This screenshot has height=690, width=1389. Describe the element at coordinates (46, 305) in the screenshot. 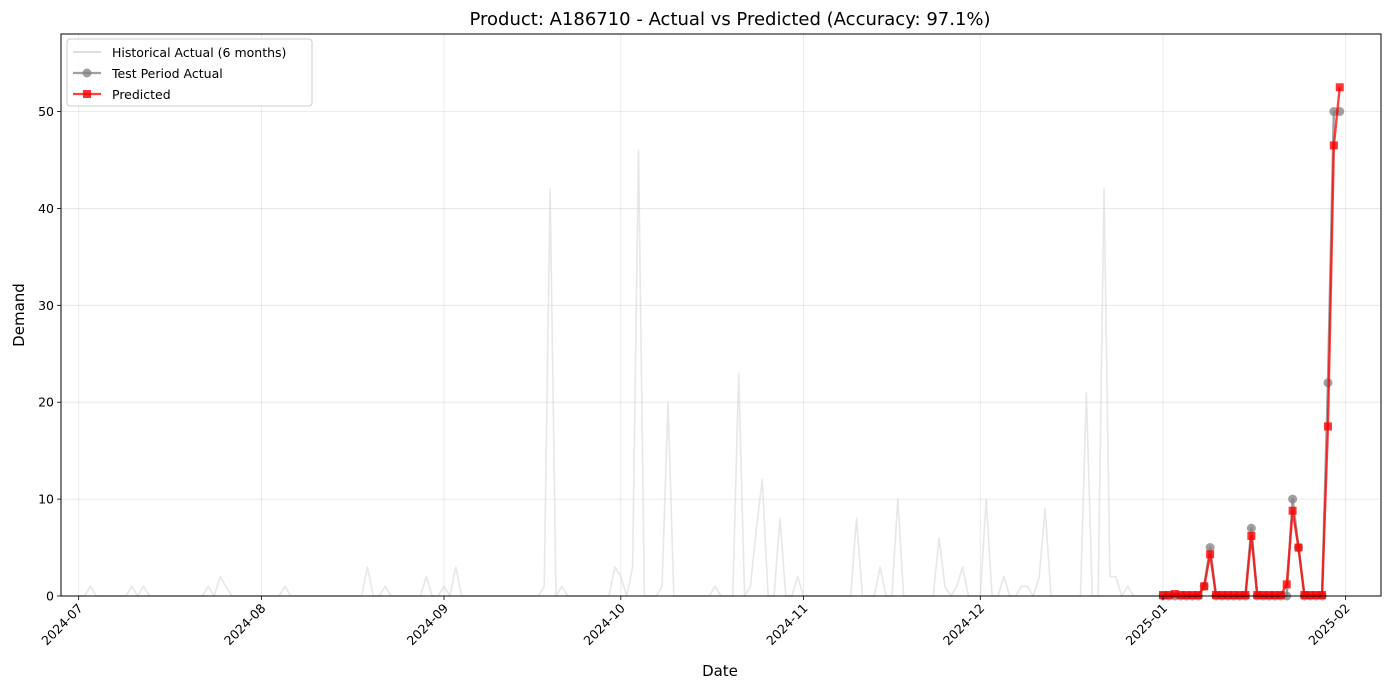

I see `y-tick-label: 30` at that location.